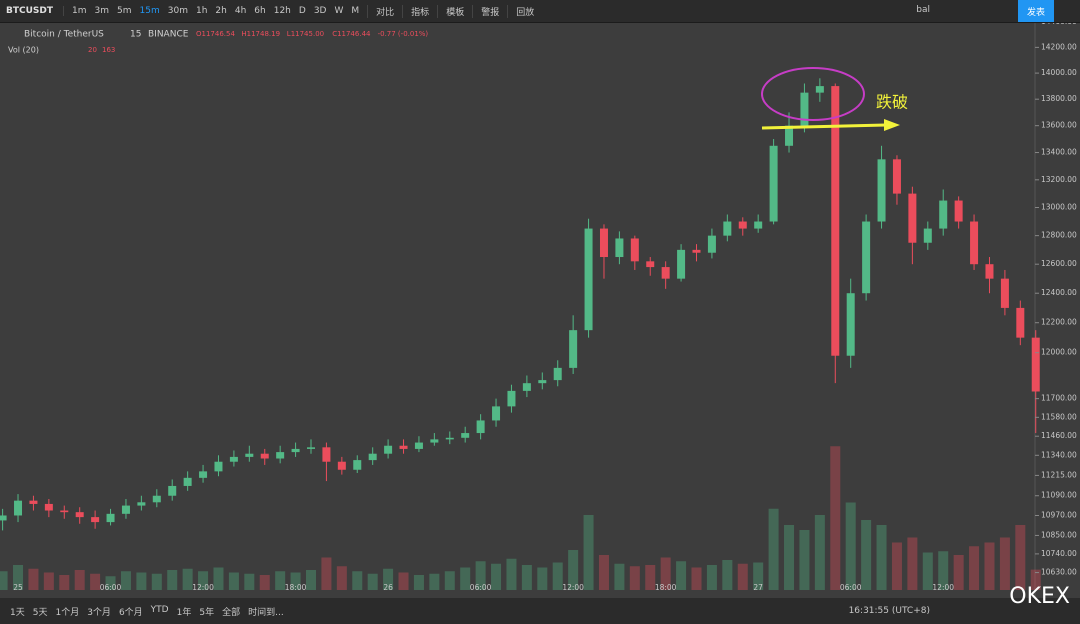  What do you see at coordinates (1059, 474) in the screenshot?
I see `y-tick-label: 11215.00` at bounding box center [1059, 474].